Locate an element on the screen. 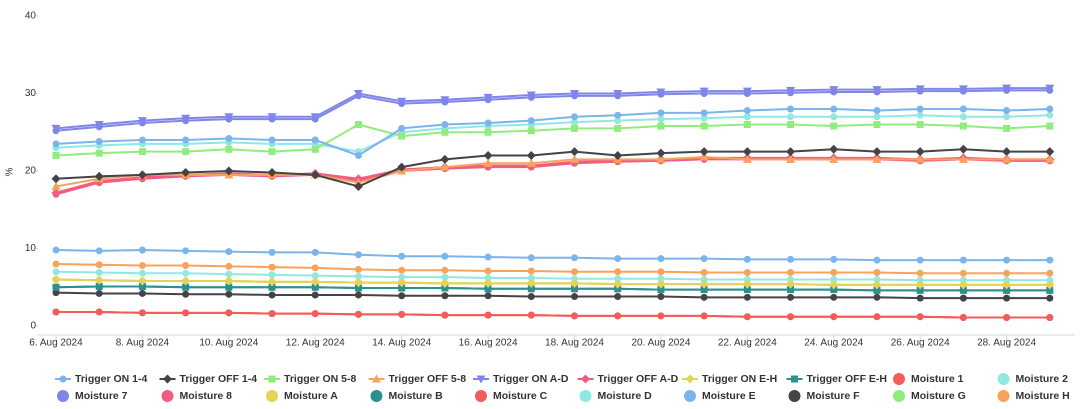  legend-item: Moisture 2 is located at coordinates (1033, 379).